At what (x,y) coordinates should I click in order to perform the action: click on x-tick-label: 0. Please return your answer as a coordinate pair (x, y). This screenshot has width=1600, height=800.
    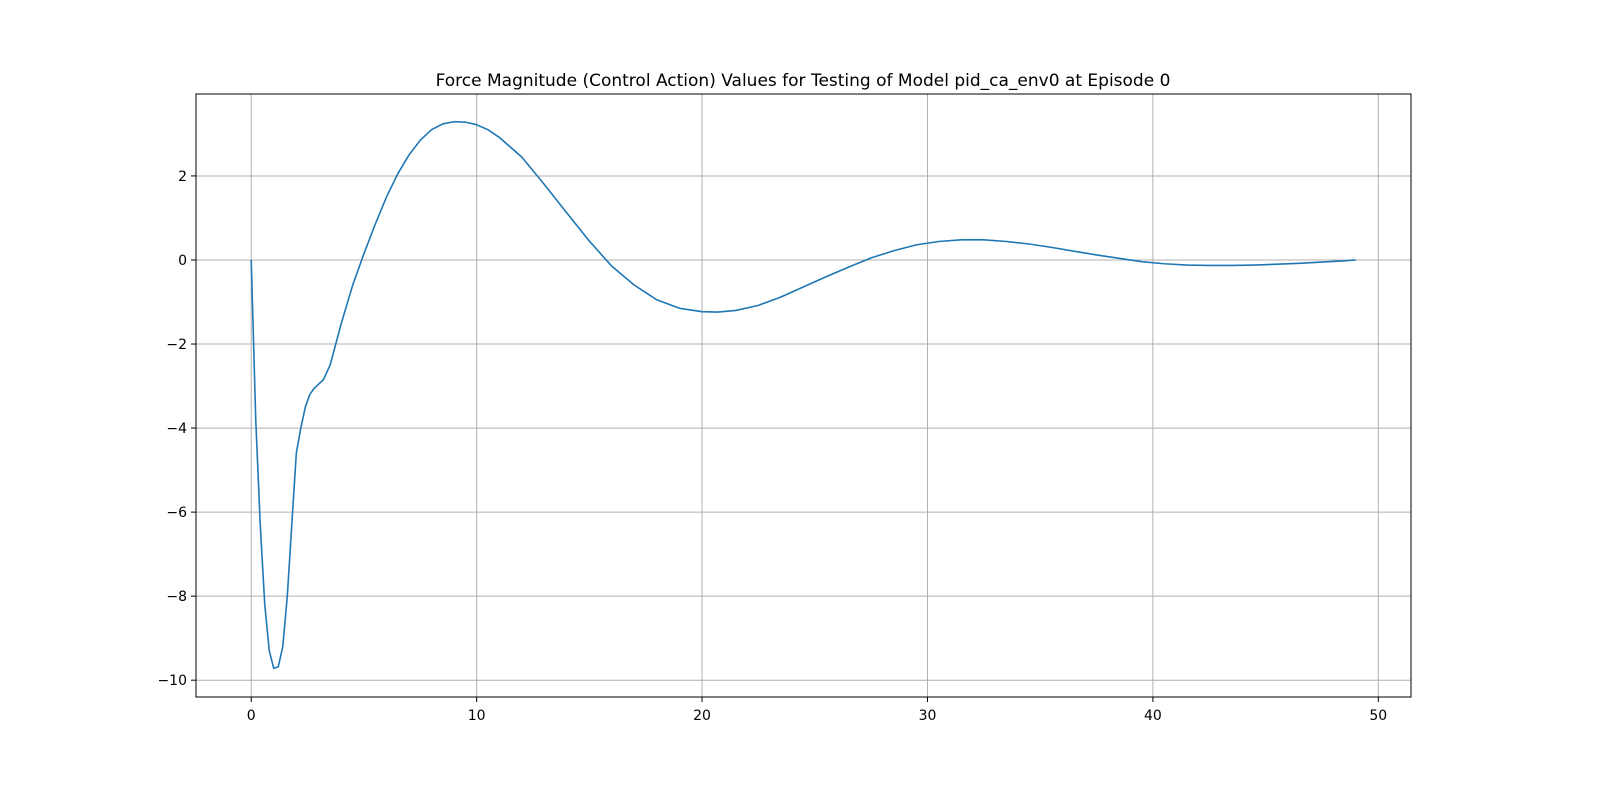
    Looking at the image, I should click on (251, 716).